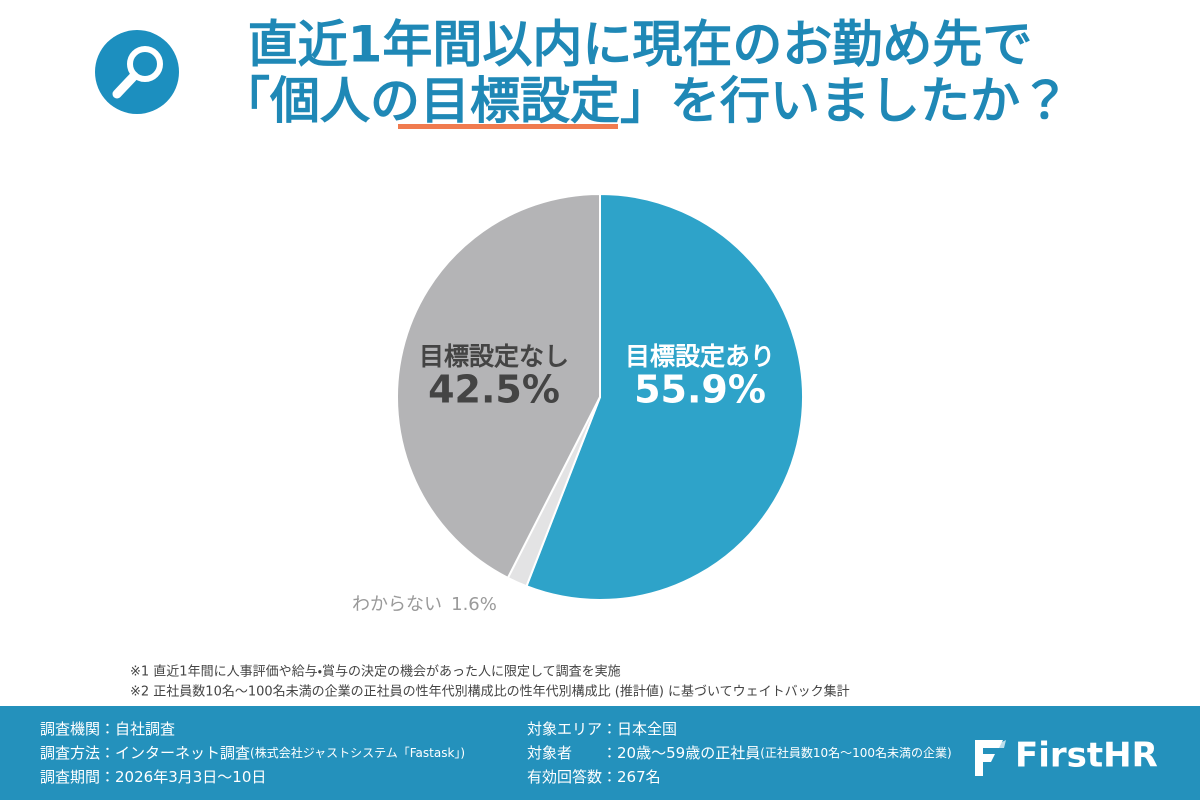 This screenshot has width=1200, height=804. Describe the element at coordinates (572, 729) in the screenshot. I see `footer-label: 対象エリア：` at that location.